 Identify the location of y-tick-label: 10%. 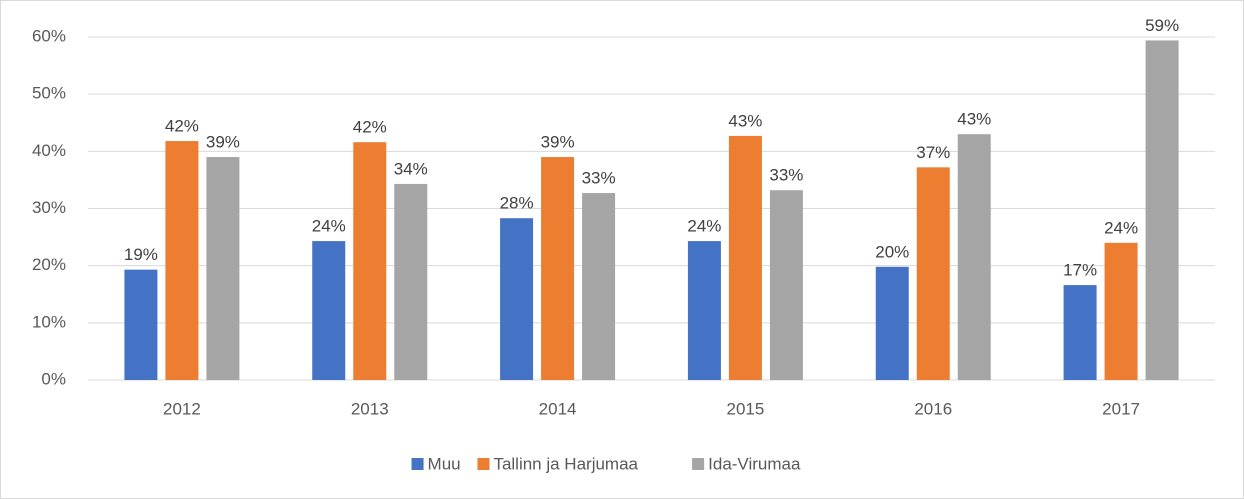
(49, 321).